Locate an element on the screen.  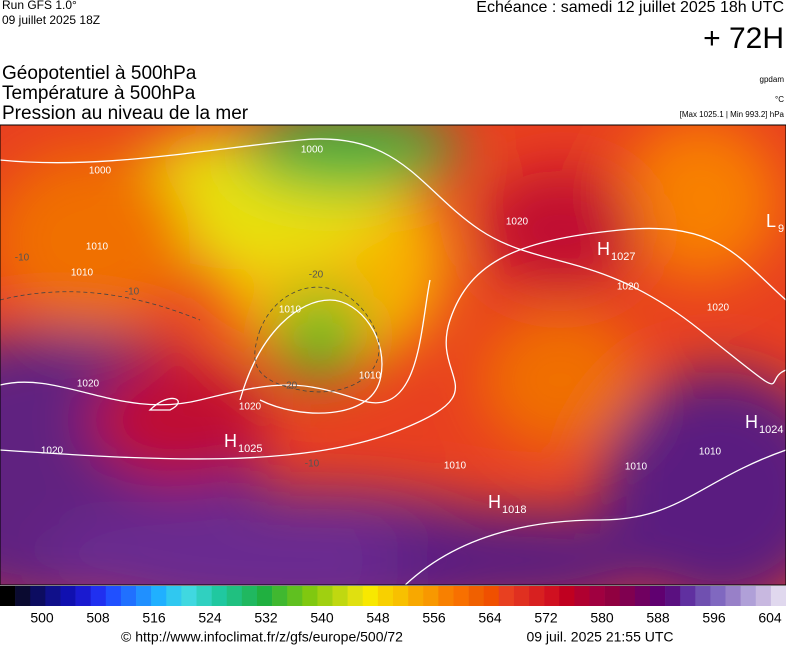
run-date: 09 juillet 2025 18Z is located at coordinates (51, 20).